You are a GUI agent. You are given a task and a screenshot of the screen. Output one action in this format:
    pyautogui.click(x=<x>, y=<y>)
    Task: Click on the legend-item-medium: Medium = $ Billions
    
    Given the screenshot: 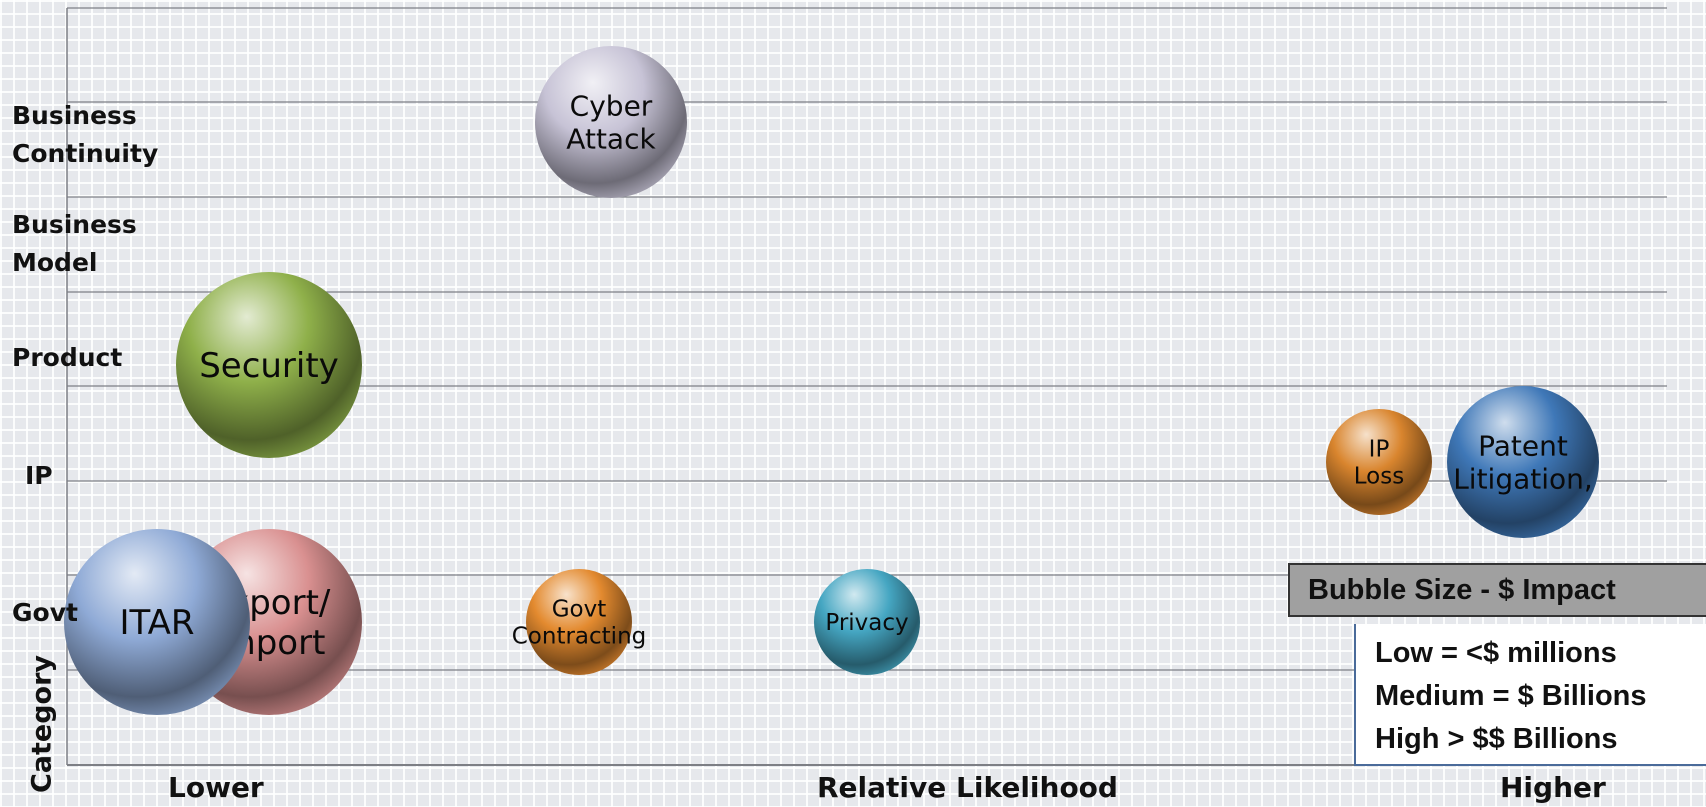 What is the action you would take?
    pyautogui.click(x=1511, y=696)
    